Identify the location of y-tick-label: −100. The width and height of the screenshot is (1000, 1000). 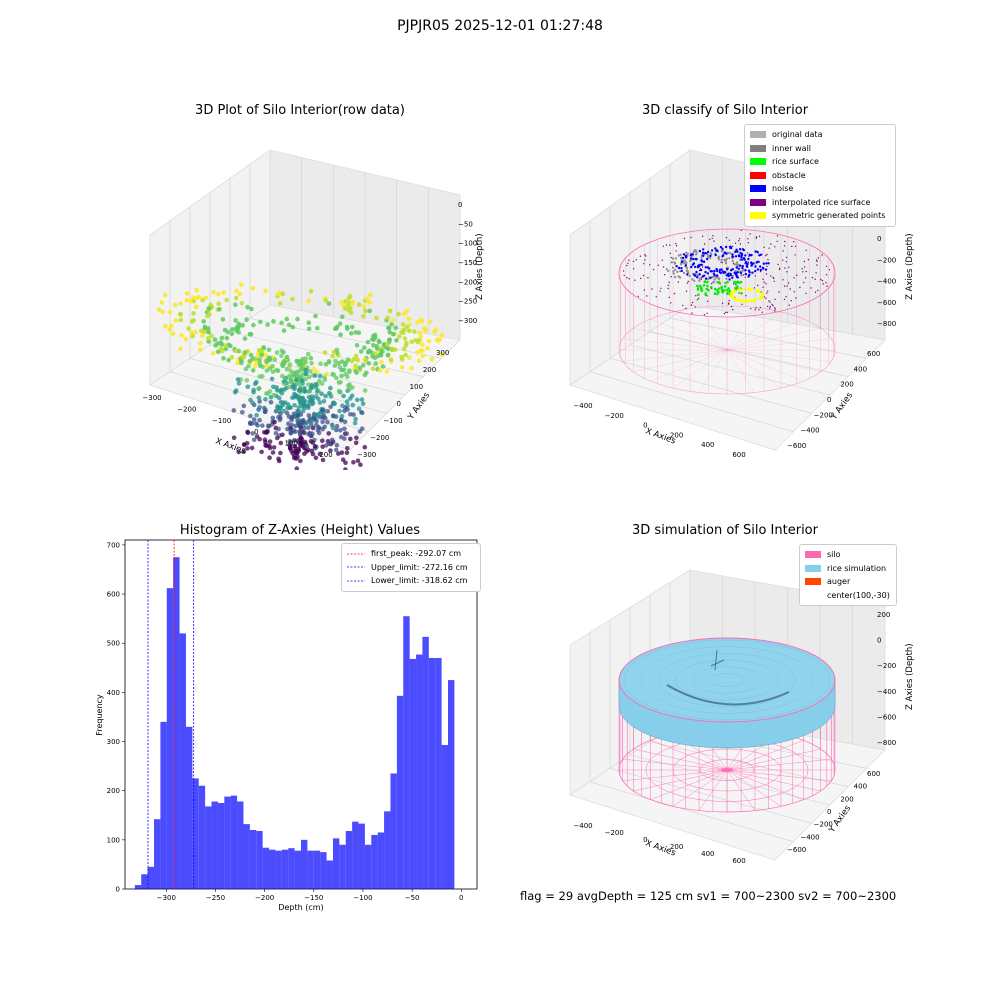
(392, 421).